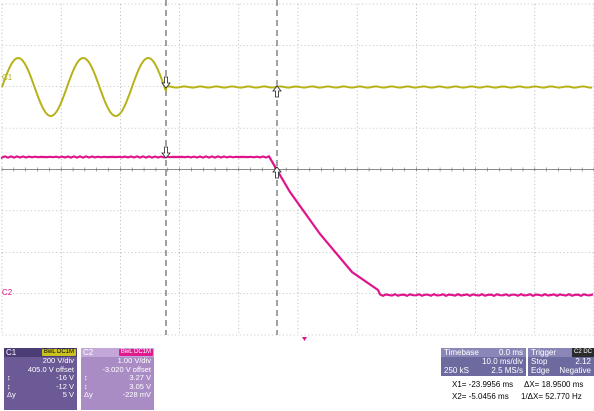 The image size is (594, 411). What do you see at coordinates (480, 396) in the screenshot?
I see `cursor-x2-readout: X2= -5.0456 ms` at bounding box center [480, 396].